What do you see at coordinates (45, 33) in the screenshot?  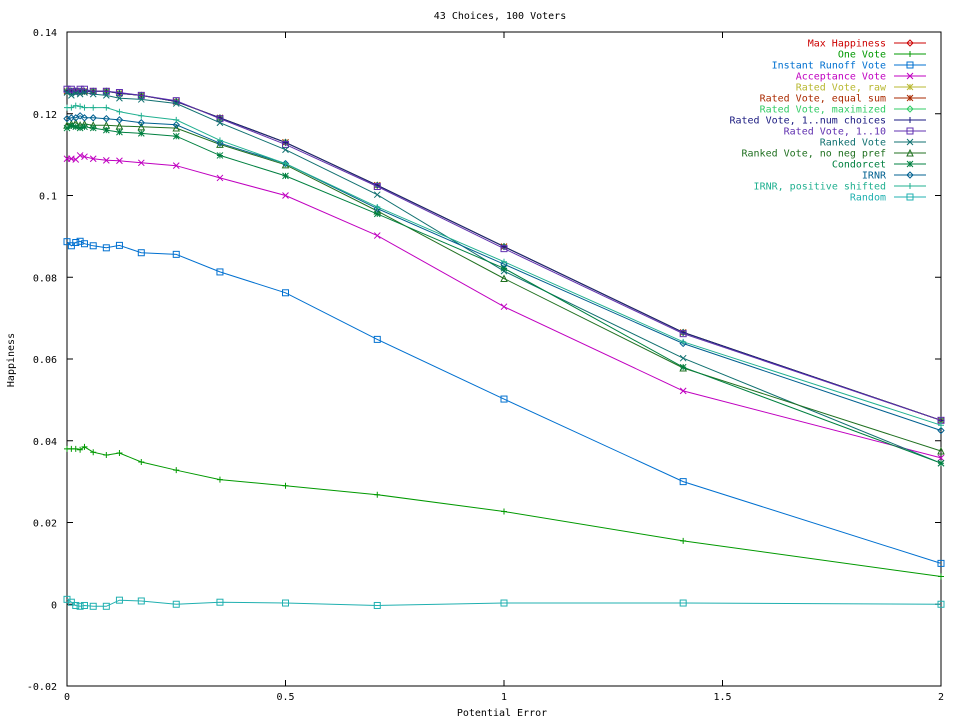 I see `y-tick-label: 0.14` at bounding box center [45, 33].